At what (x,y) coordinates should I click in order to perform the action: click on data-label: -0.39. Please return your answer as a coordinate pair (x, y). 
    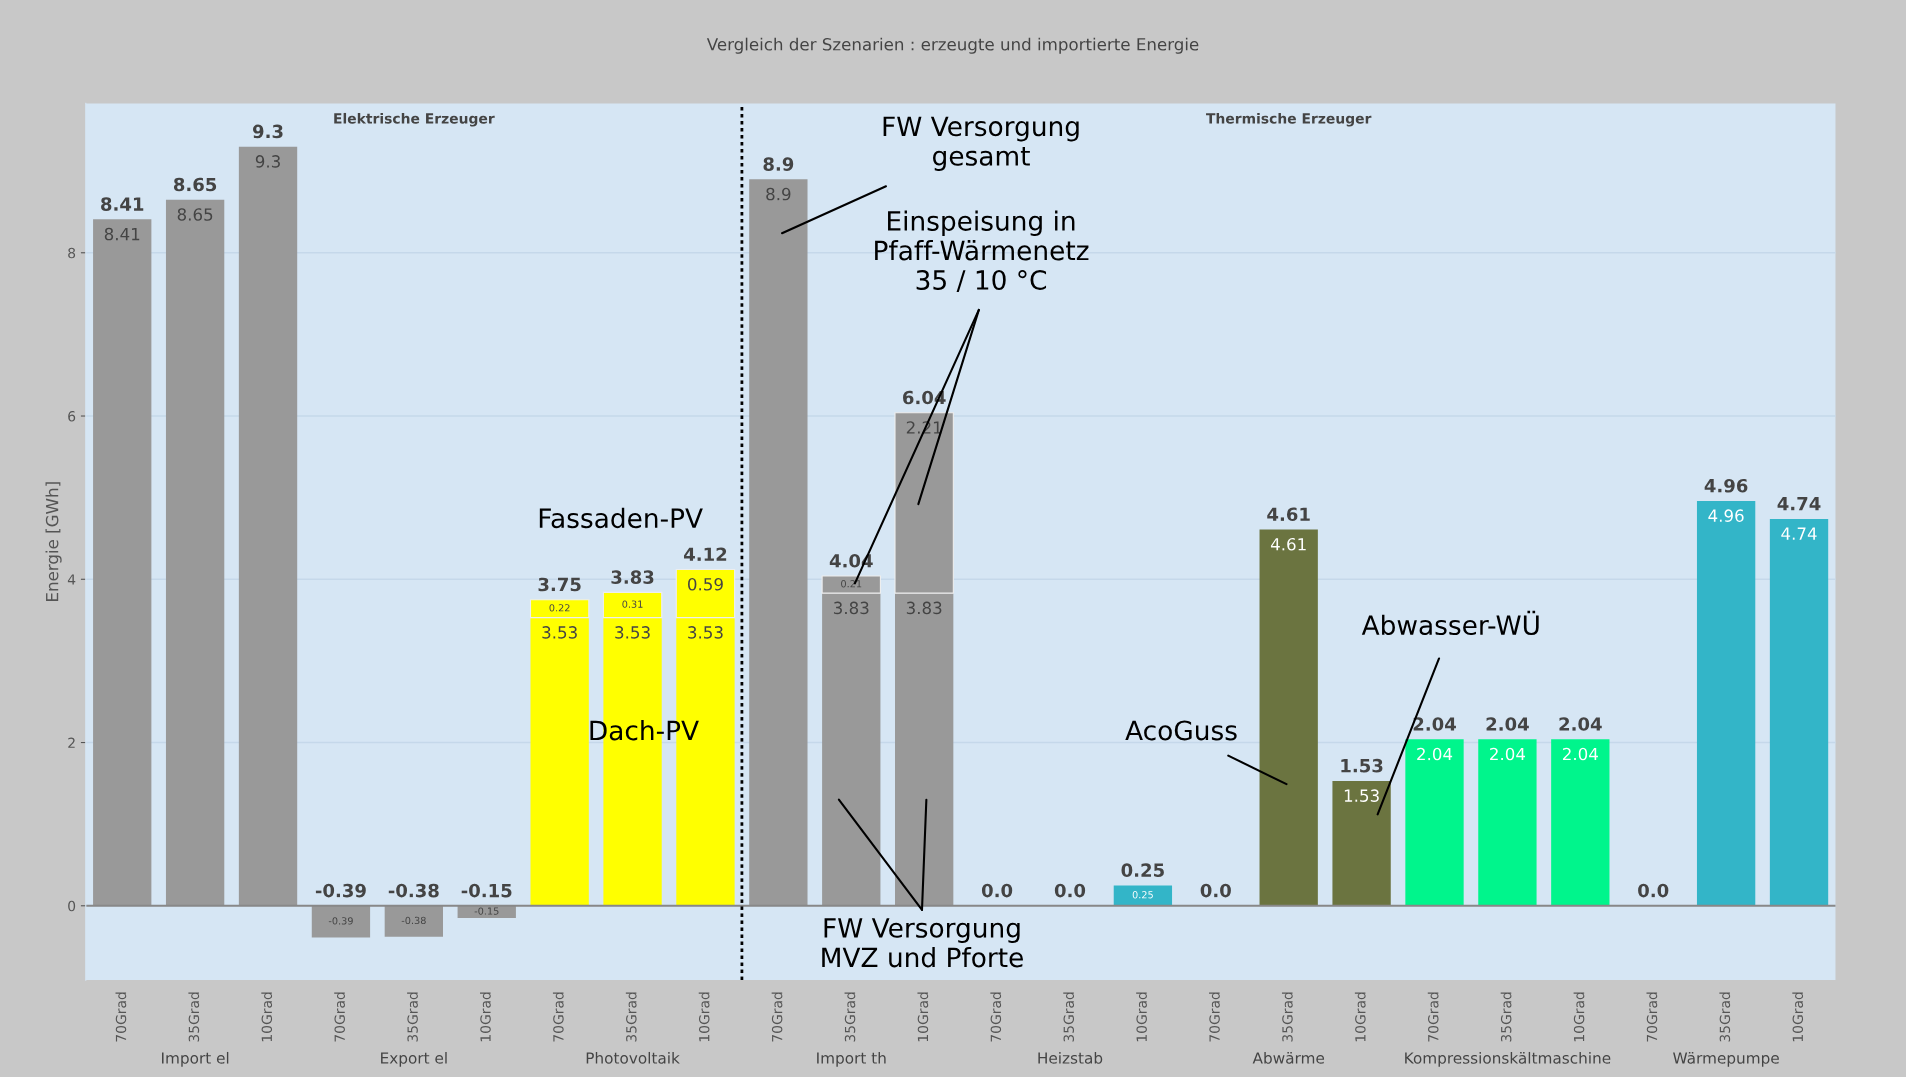
    Looking at the image, I should click on (340, 921).